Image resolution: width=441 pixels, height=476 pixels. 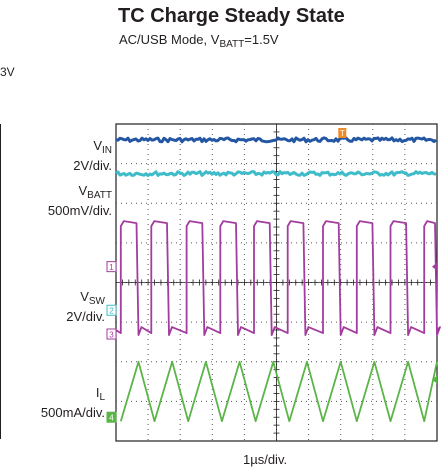 I want to click on channel-marker-4-label: 4, so click(x=111, y=418).